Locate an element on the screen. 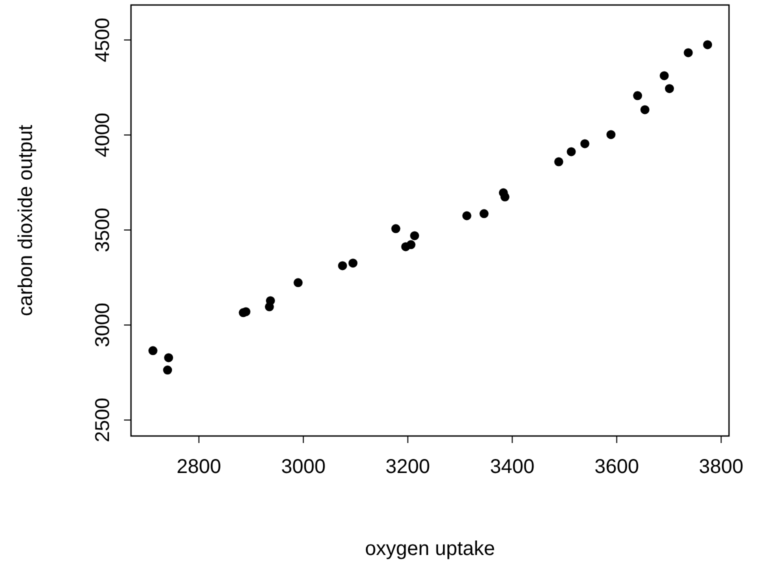 The image size is (757, 578). y-axis-title: carbon dioxide output is located at coordinates (26, 220).